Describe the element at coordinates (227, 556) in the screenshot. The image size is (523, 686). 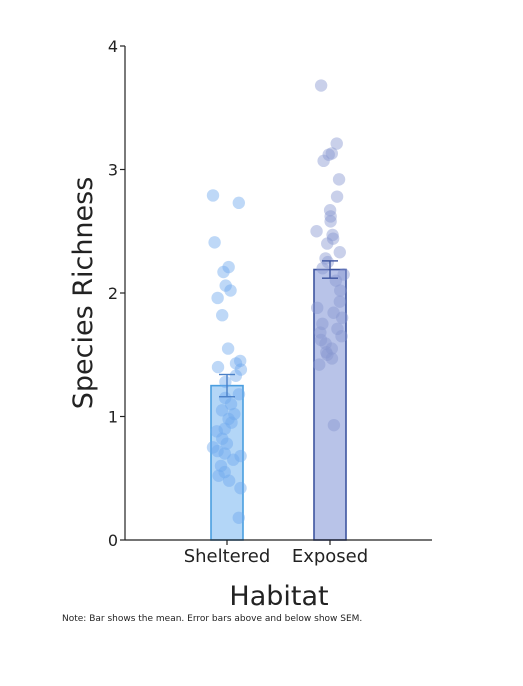
I see `x-tick-label-sheltered: Sheltered` at that location.